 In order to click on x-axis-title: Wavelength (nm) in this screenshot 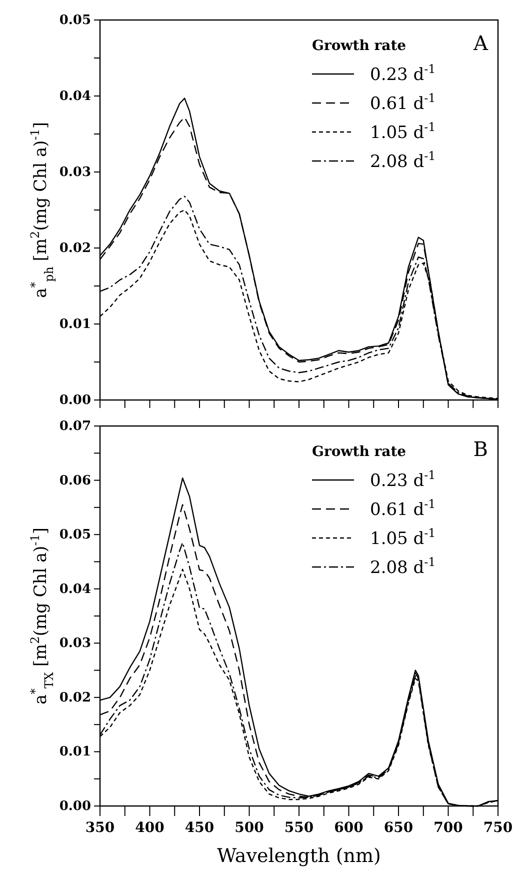, I will do `click(299, 856)`.